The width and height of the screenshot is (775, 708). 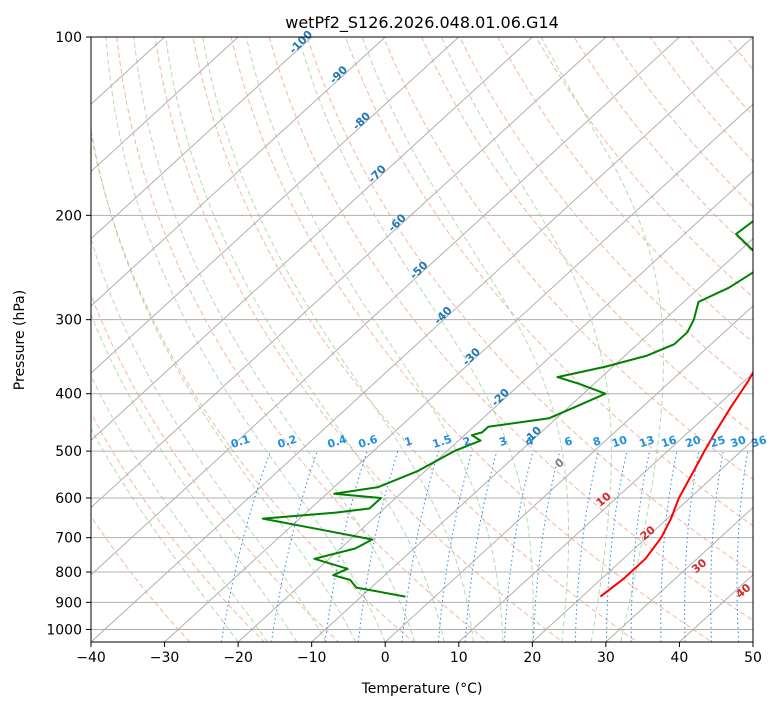 I want to click on temperature-profile-line, so click(x=676, y=484).